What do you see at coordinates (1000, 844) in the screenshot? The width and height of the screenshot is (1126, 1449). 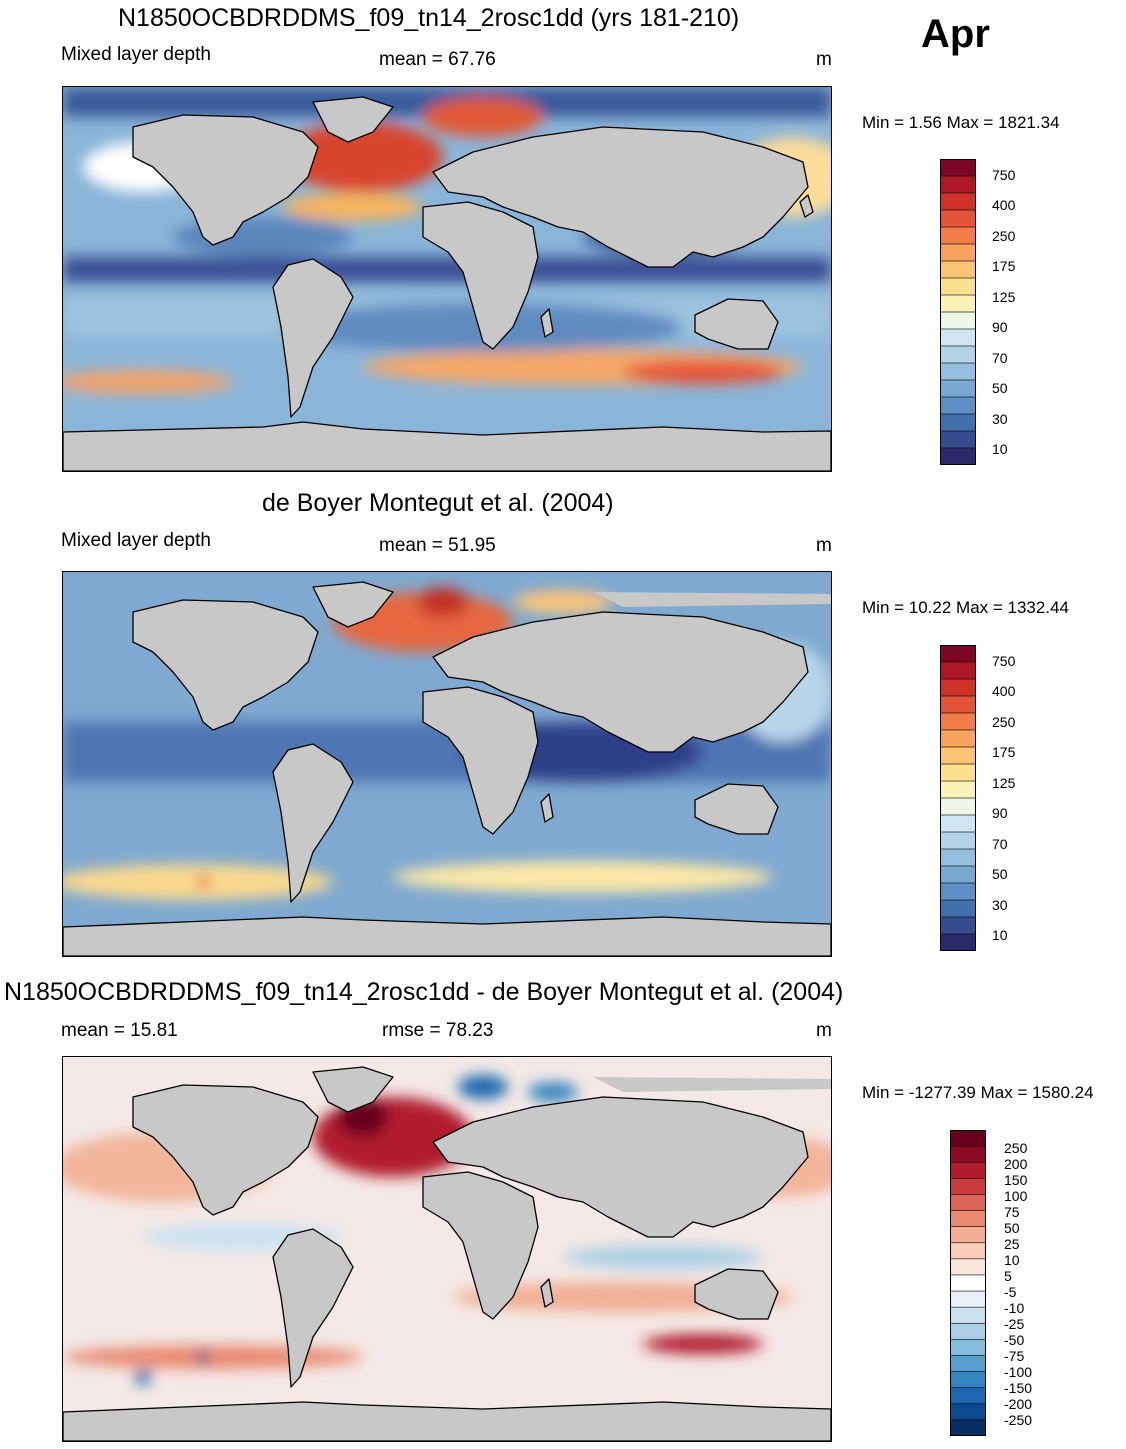 I see `panel-2-cbar-label: 70` at bounding box center [1000, 844].